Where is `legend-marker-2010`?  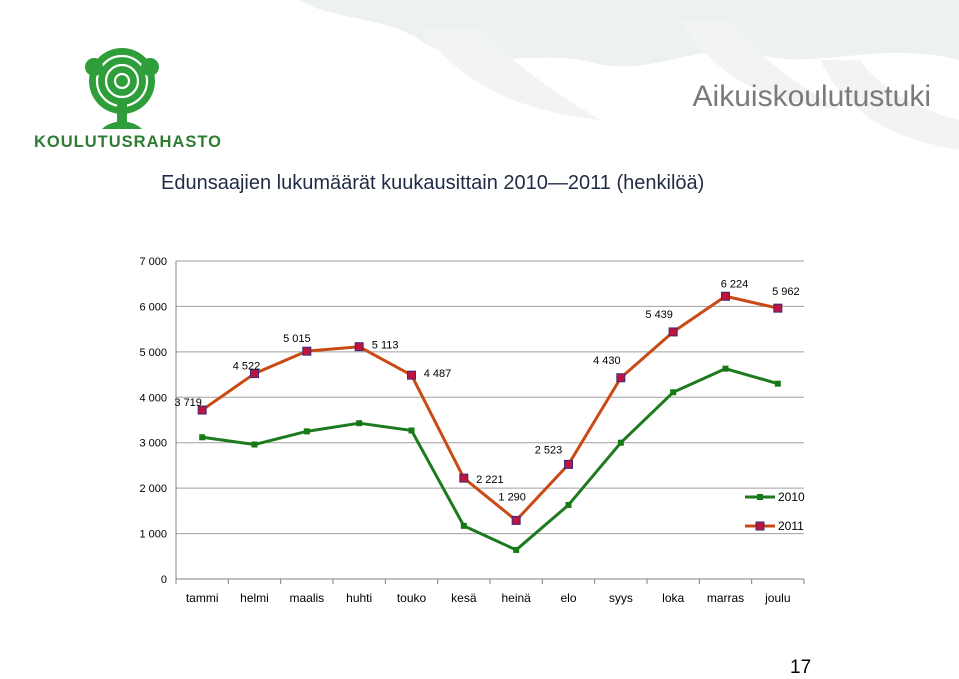
legend-marker-2010 is located at coordinates (760, 497).